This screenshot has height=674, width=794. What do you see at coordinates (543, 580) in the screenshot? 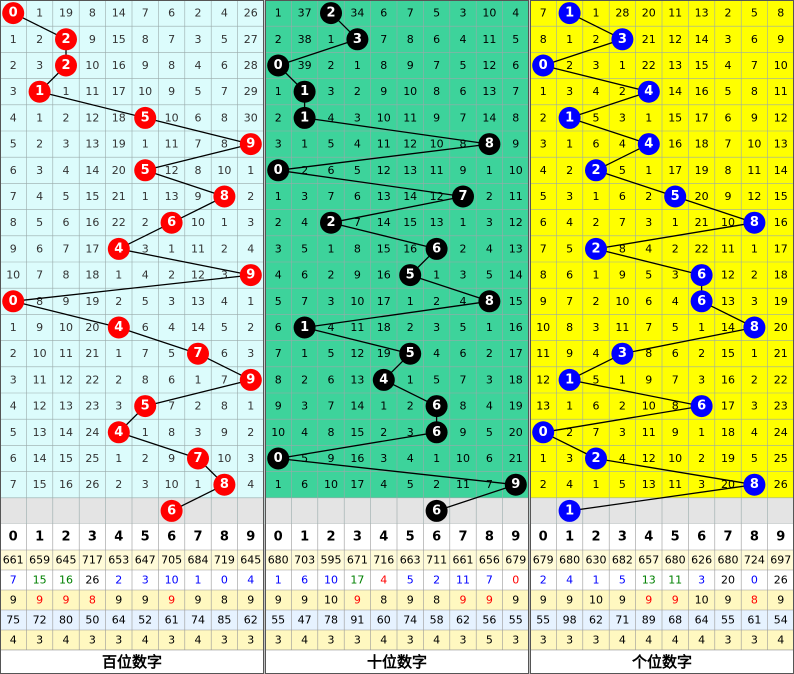
I see `stat-value: 2` at bounding box center [543, 580].